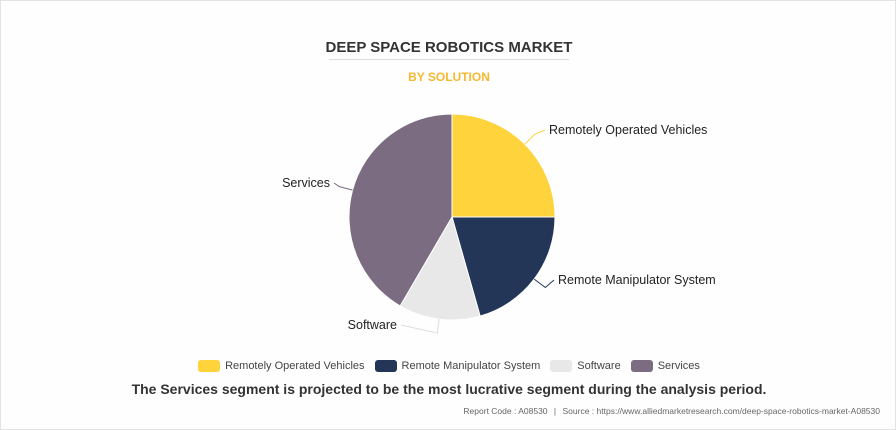 This screenshot has width=896, height=430. I want to click on slice-label: Software, so click(372, 325).